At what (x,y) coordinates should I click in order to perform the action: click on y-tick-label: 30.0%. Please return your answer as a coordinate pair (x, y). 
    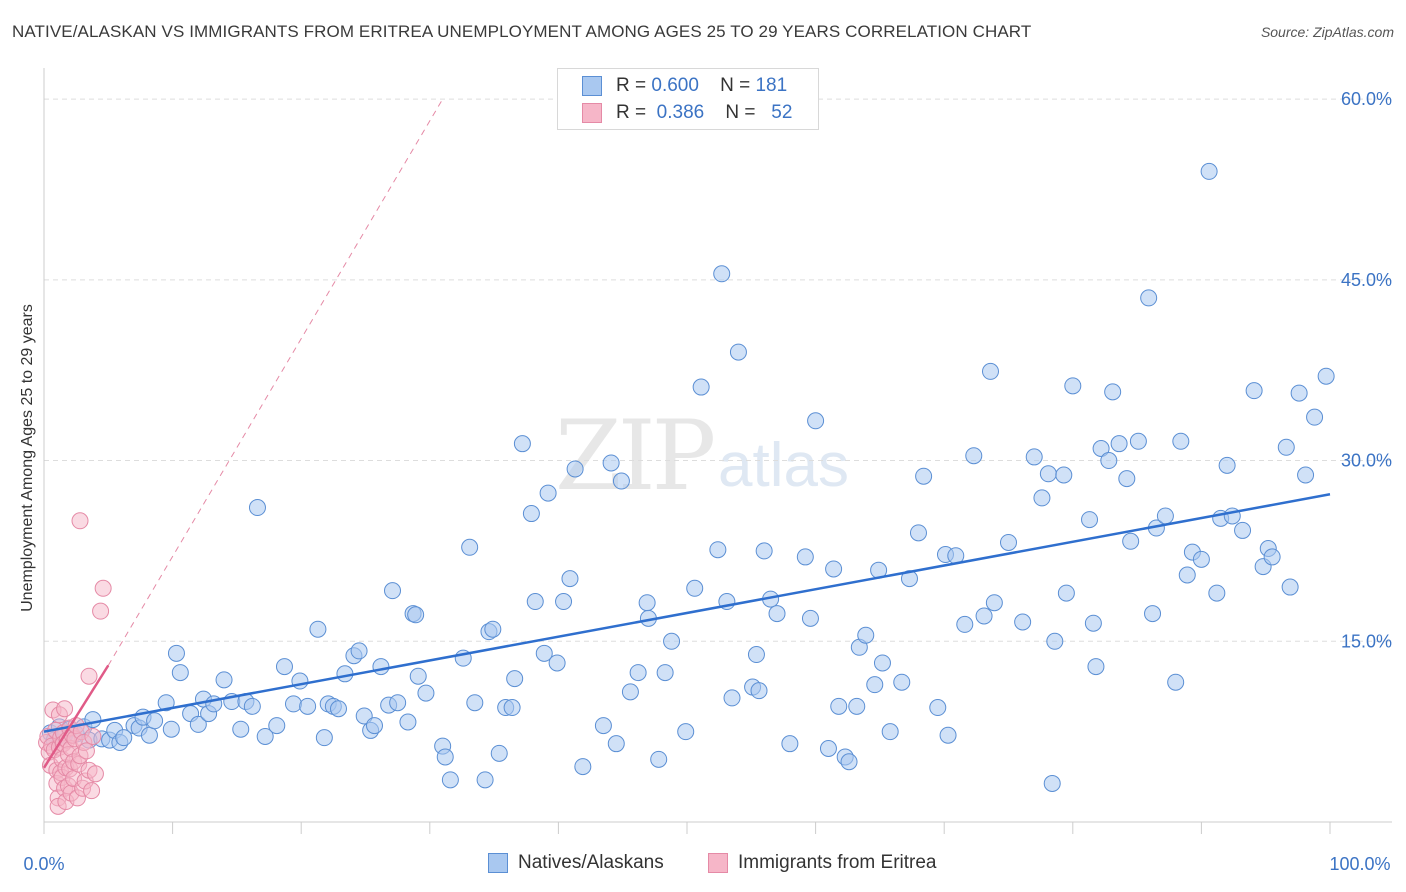
    Looking at the image, I should click on (1366, 461).